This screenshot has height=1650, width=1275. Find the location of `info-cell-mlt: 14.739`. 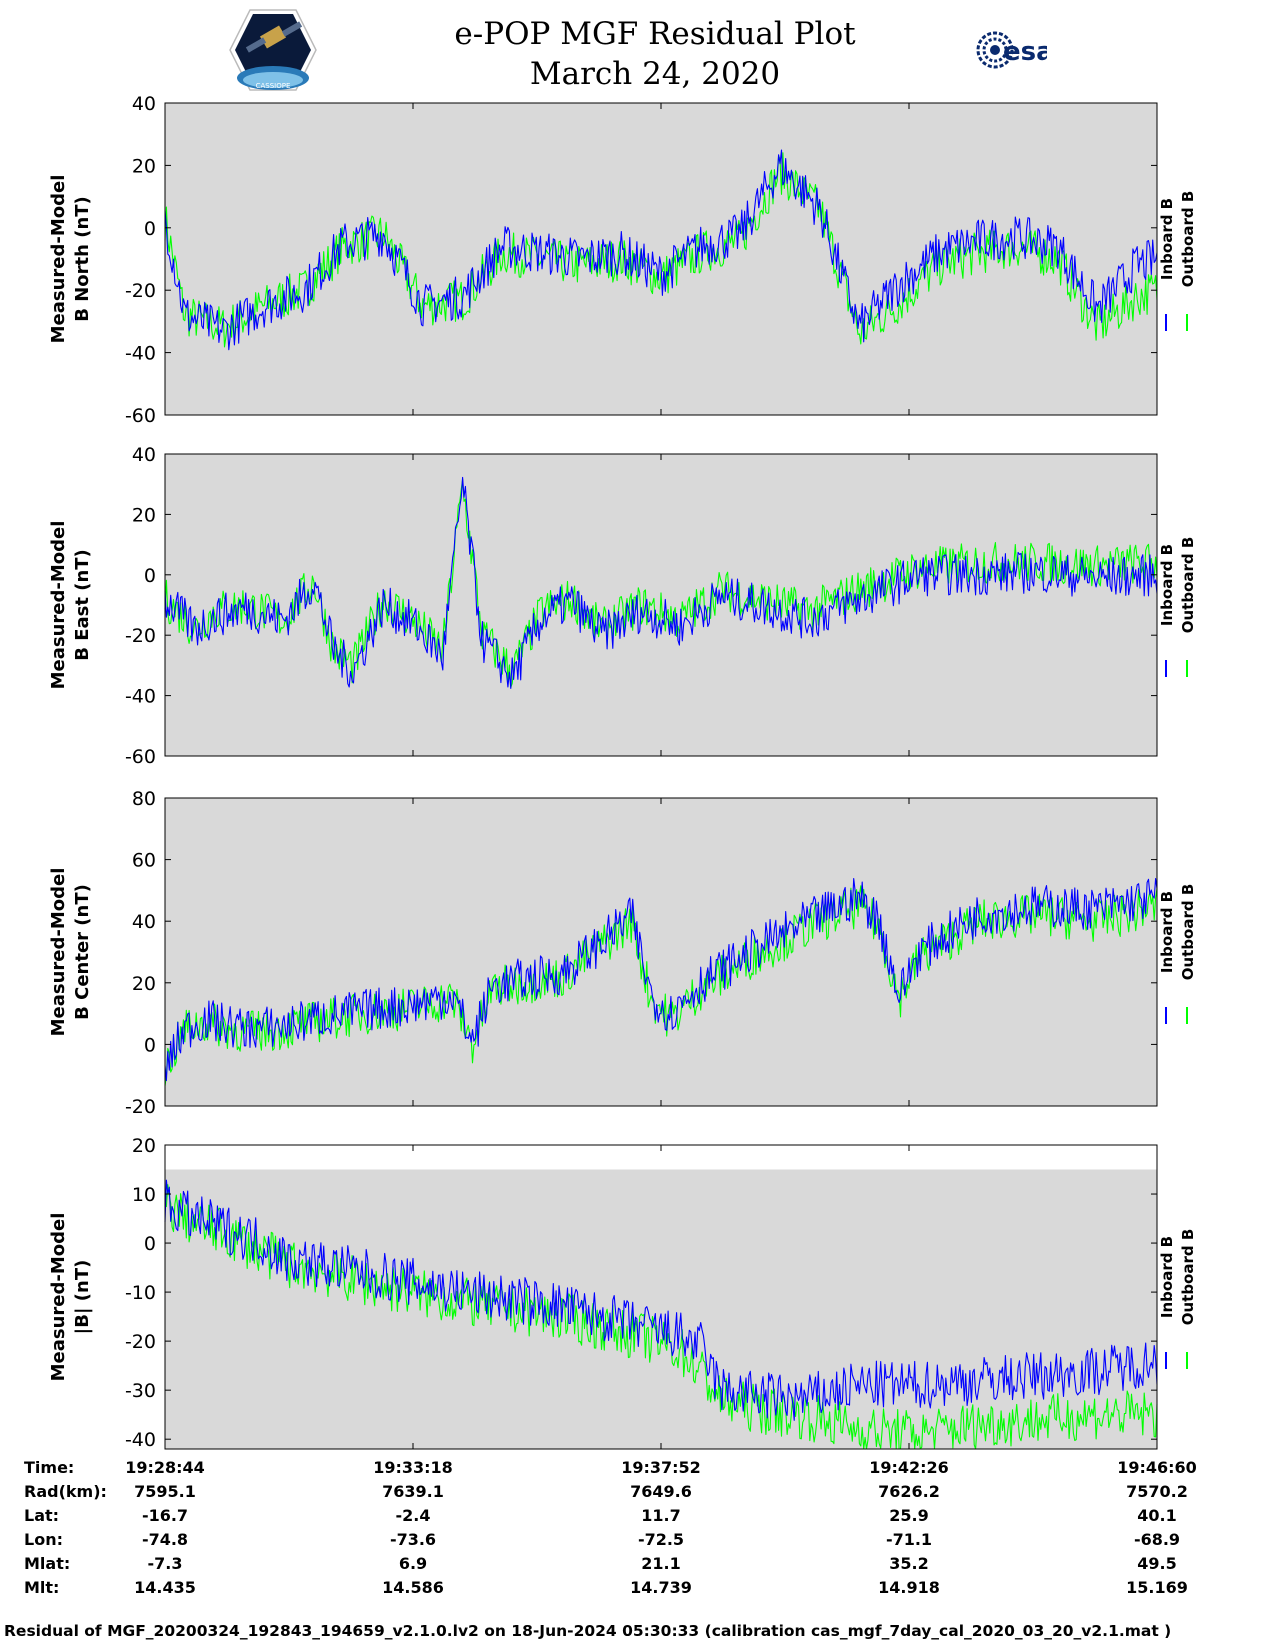

info-cell-mlt: 14.739 is located at coordinates (661, 1587).